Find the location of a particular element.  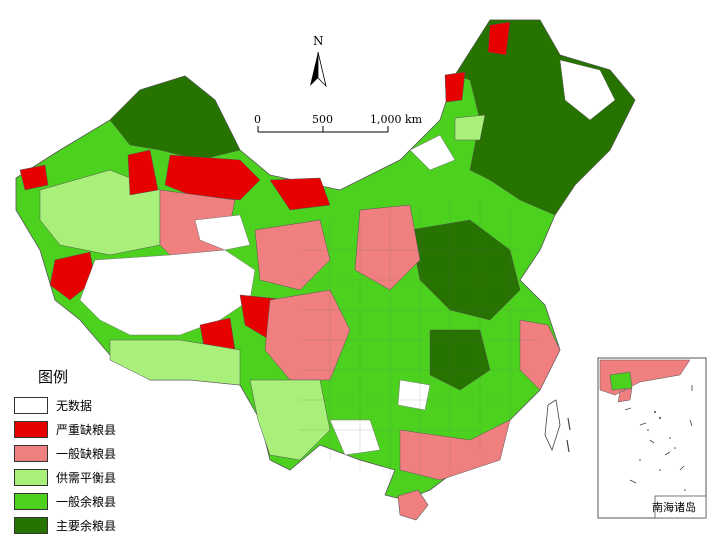

legend-swatch-major-surplus is located at coordinates (31, 525).